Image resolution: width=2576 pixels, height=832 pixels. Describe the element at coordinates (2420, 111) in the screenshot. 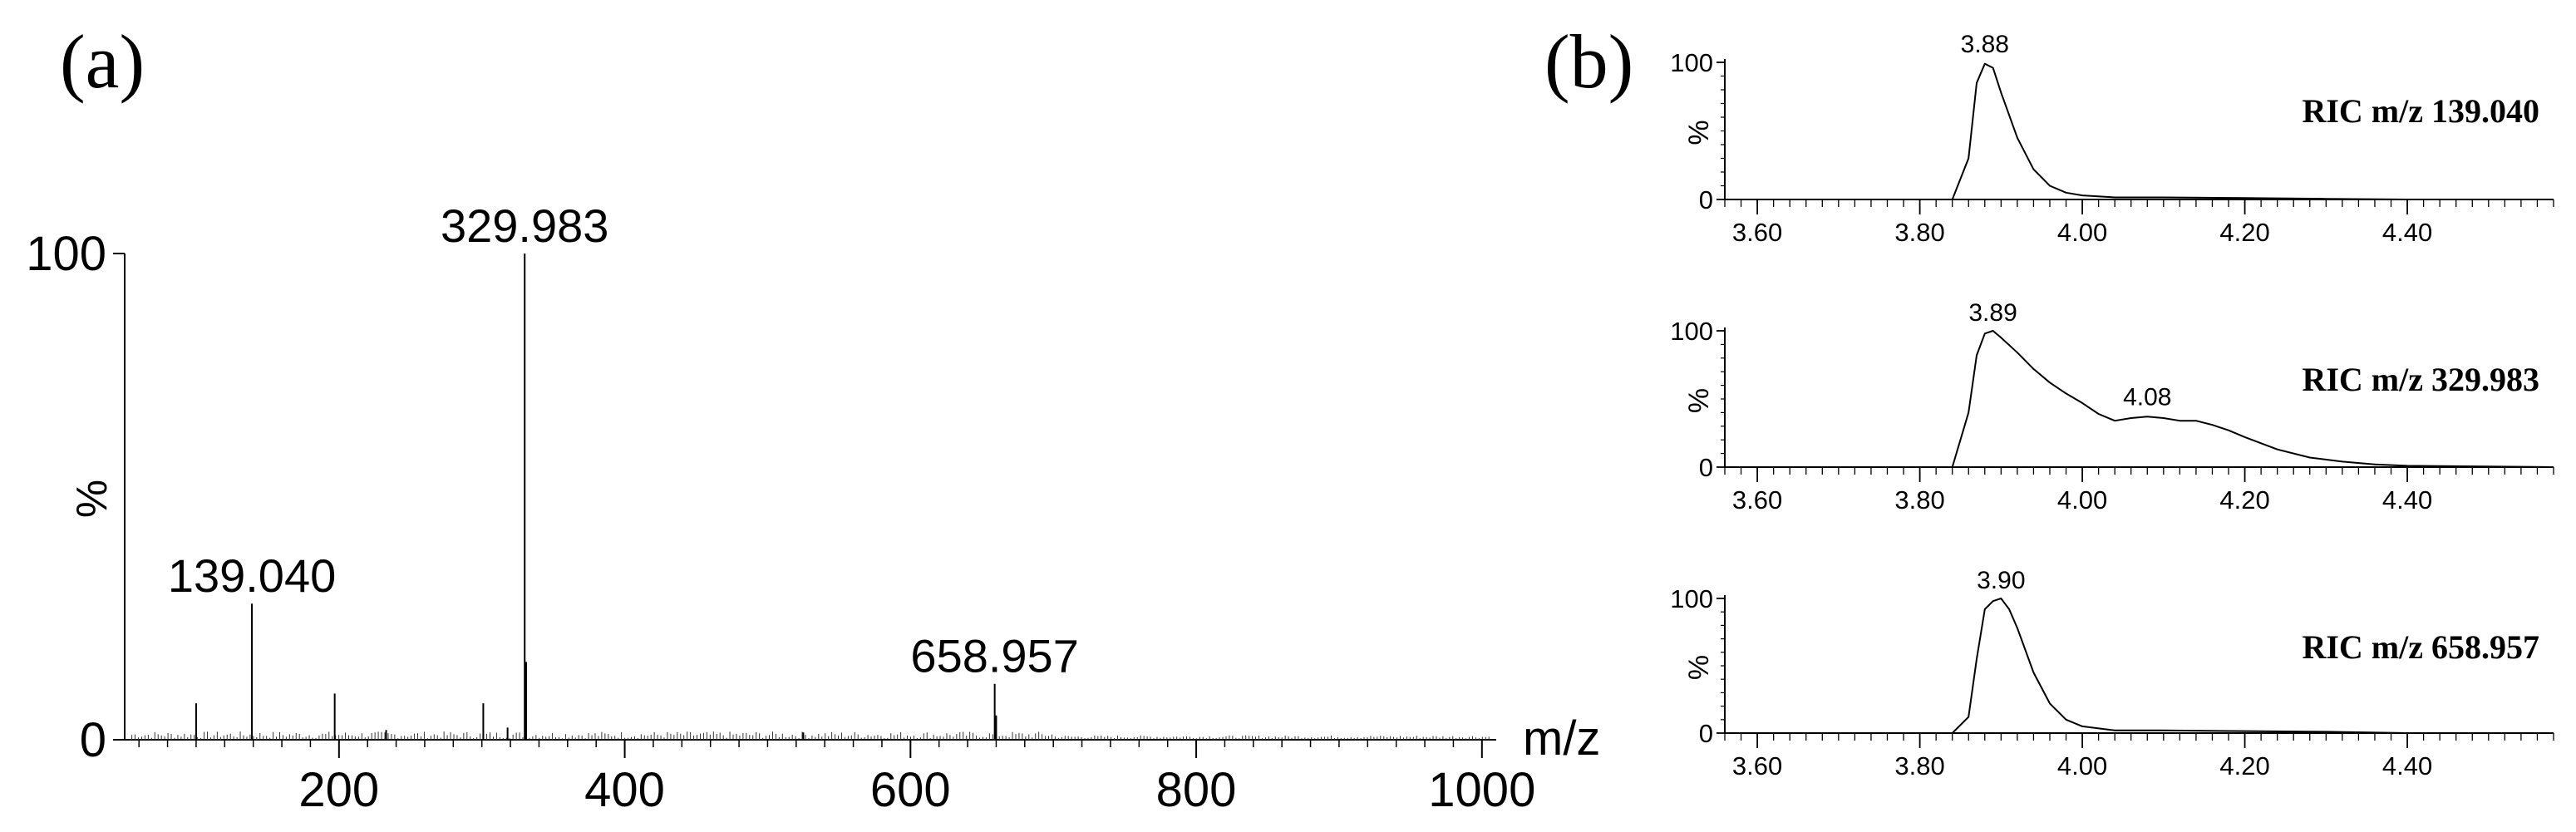

I see `chromatogram-title: RIC m/z 139.040` at that location.